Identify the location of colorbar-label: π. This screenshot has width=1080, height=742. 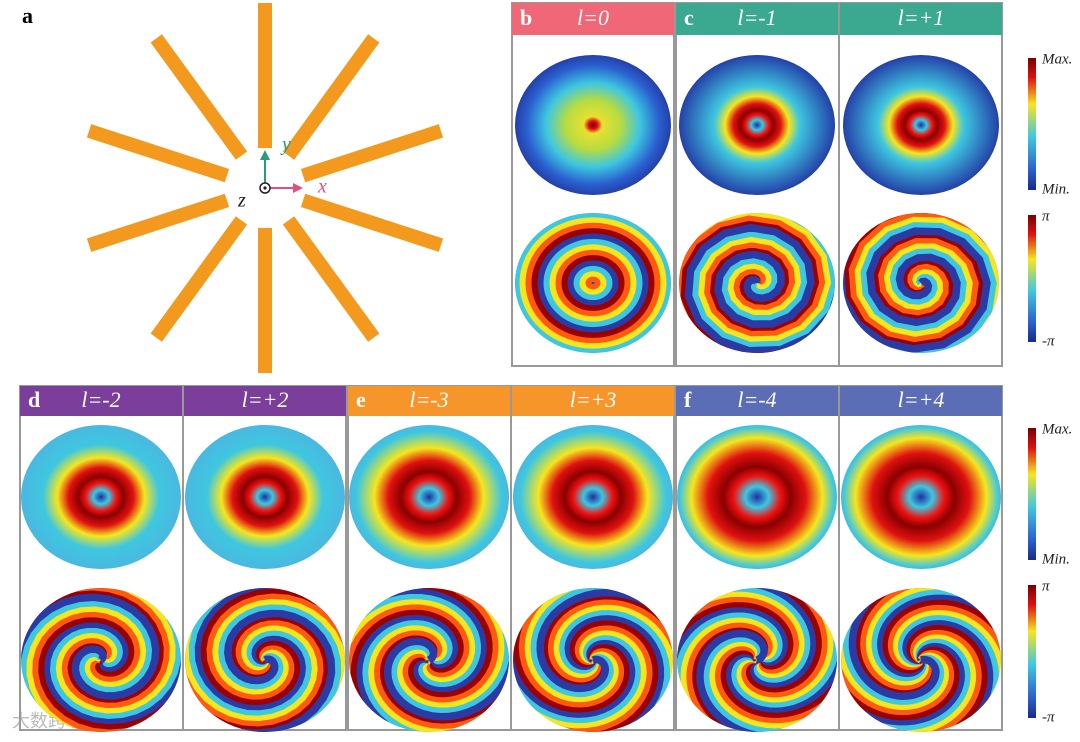
(1046, 216).